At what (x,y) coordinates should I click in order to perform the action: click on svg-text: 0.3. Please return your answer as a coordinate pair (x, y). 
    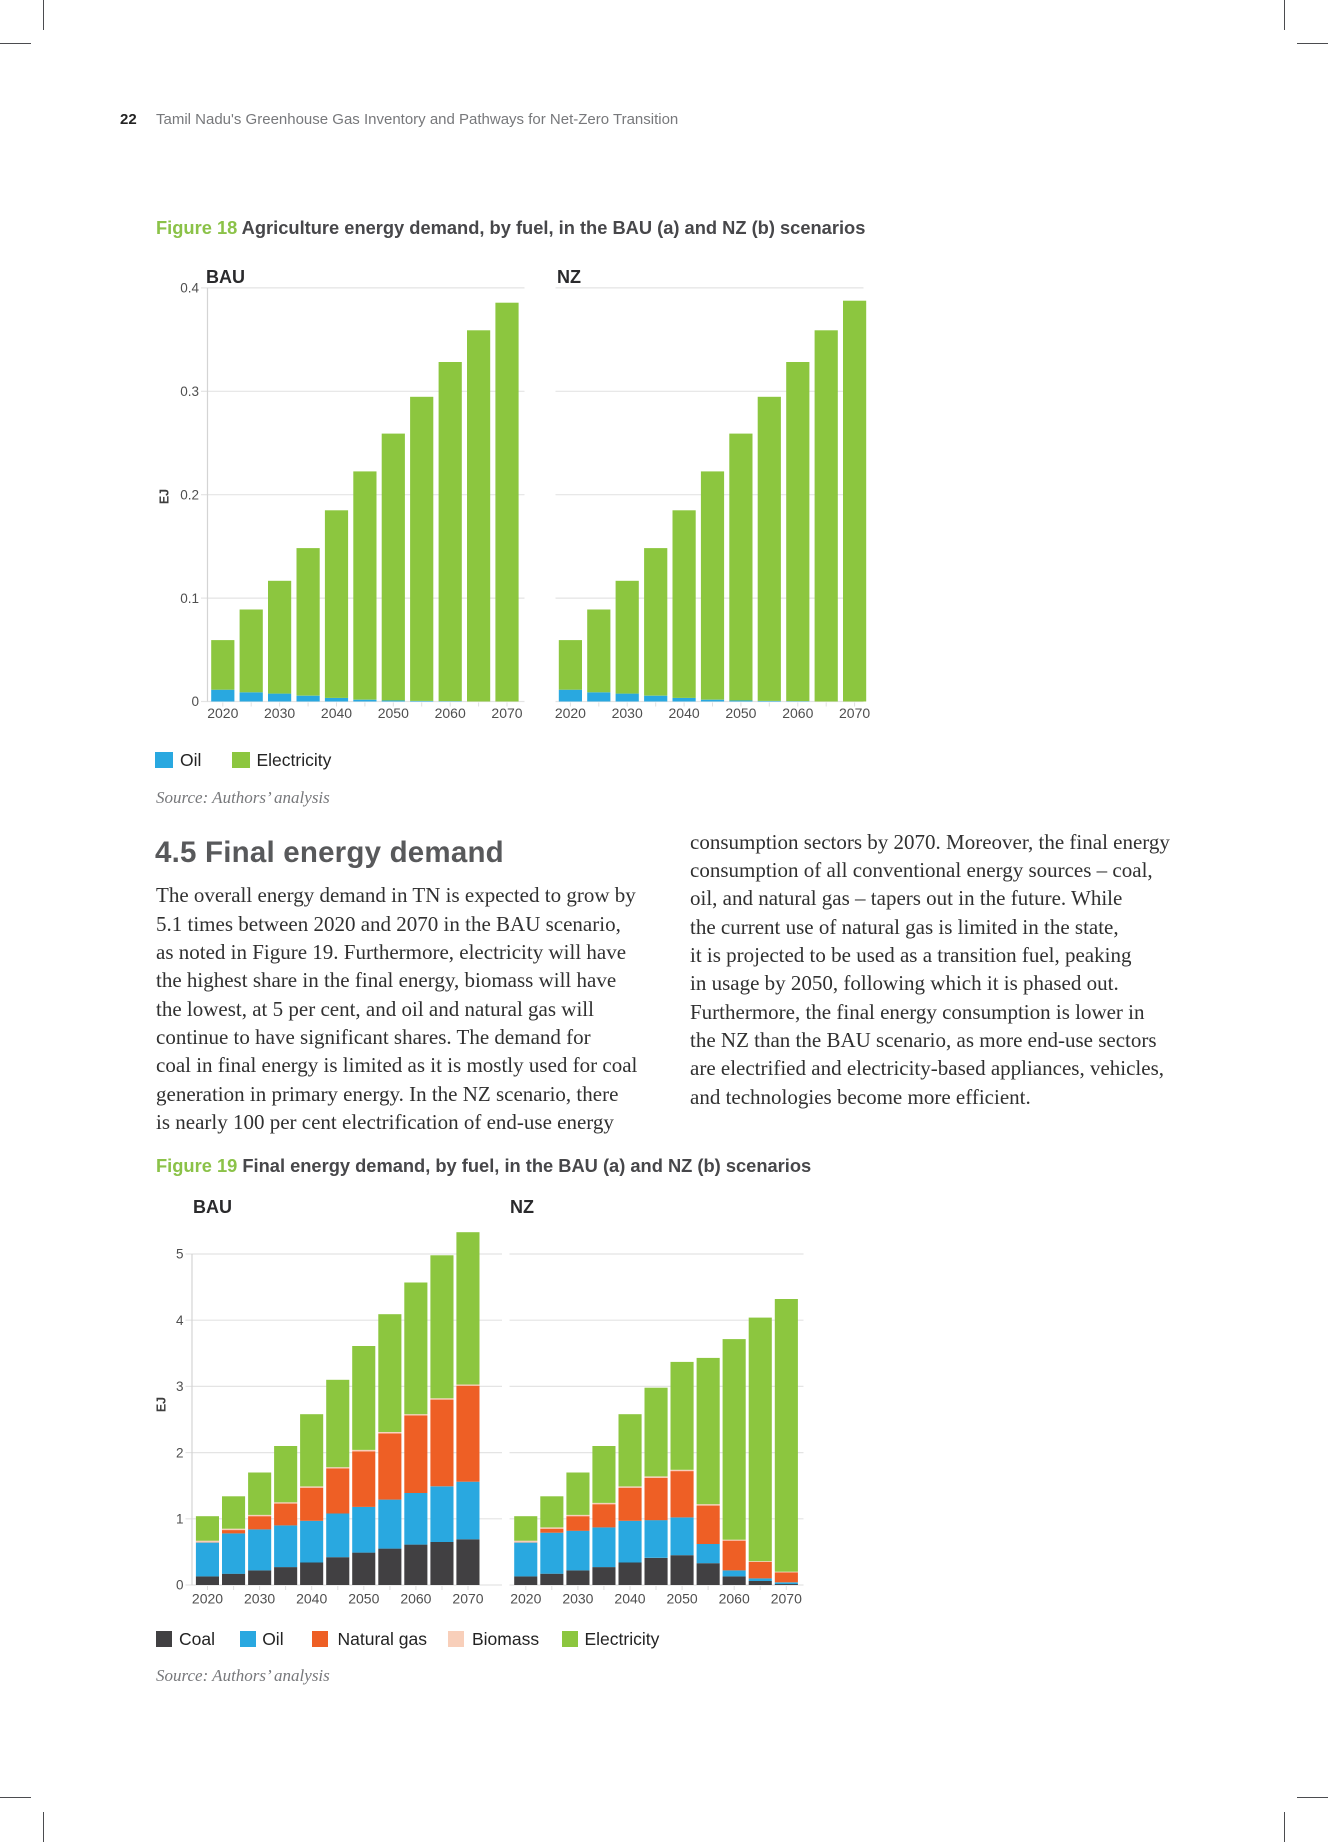
    Looking at the image, I should click on (189, 391).